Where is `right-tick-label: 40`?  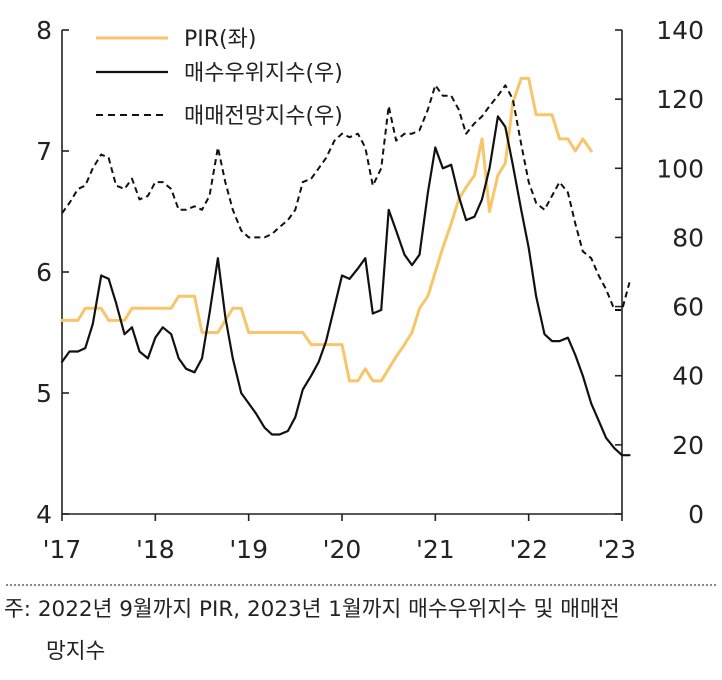
right-tick-label: 40 is located at coordinates (688, 376).